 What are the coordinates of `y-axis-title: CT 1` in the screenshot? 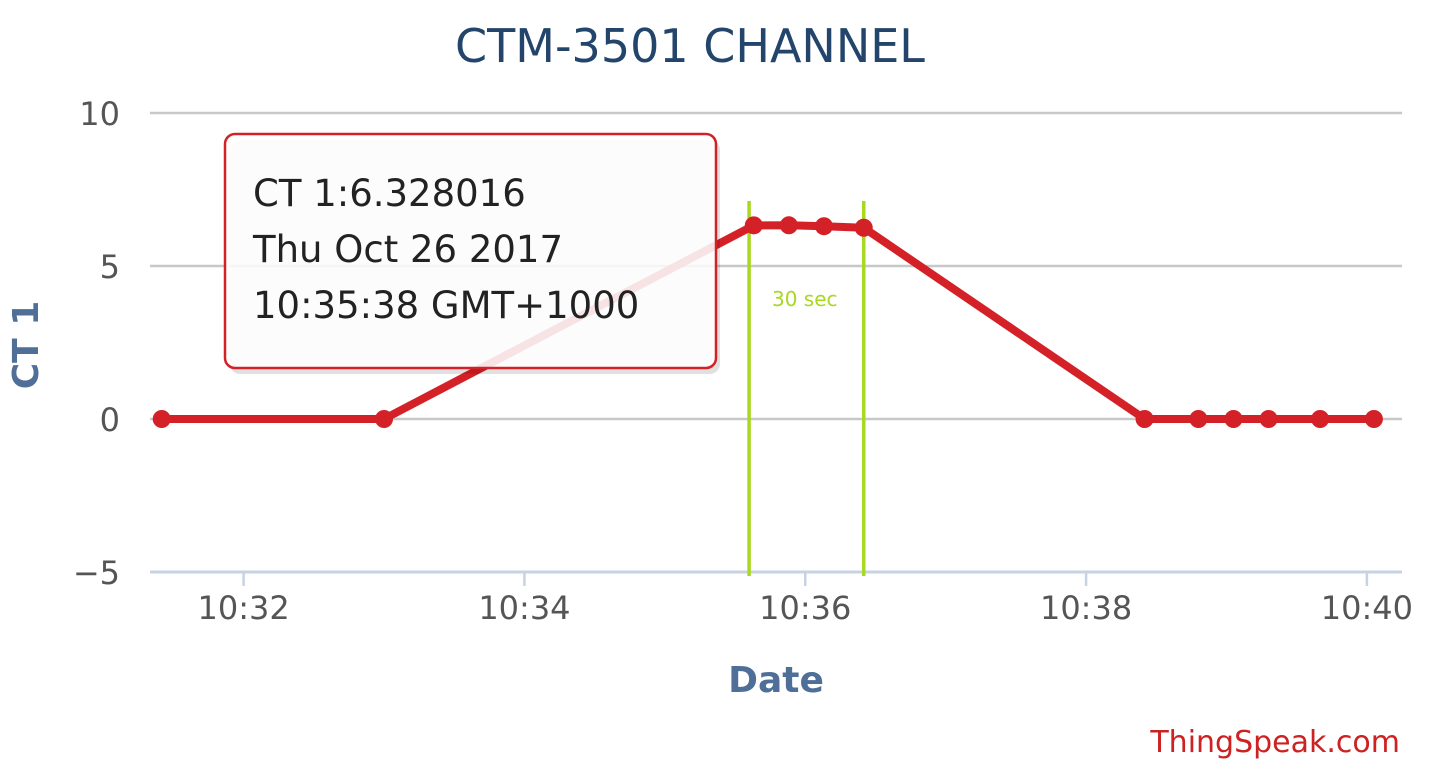 It's located at (26, 345).